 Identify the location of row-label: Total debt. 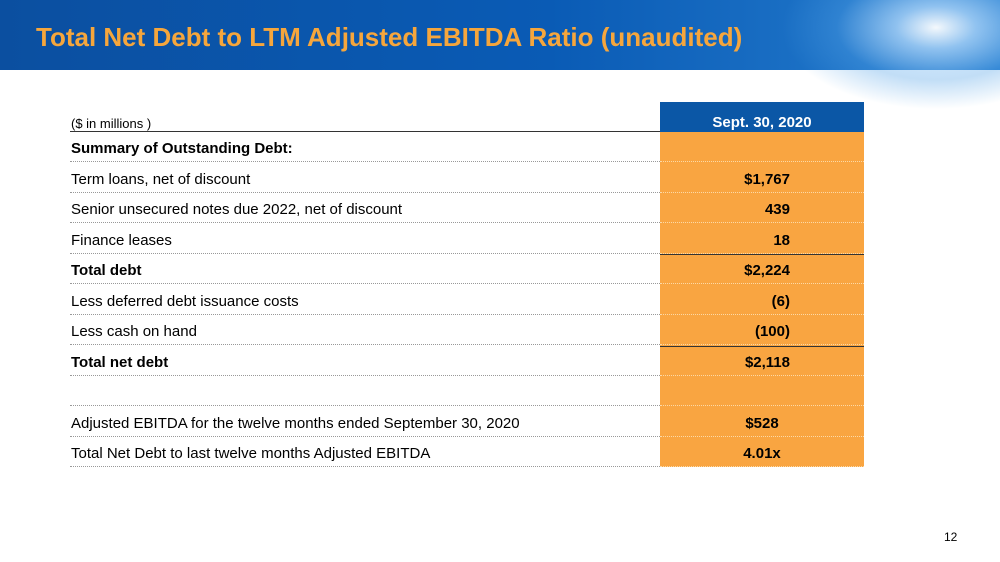
(106, 270).